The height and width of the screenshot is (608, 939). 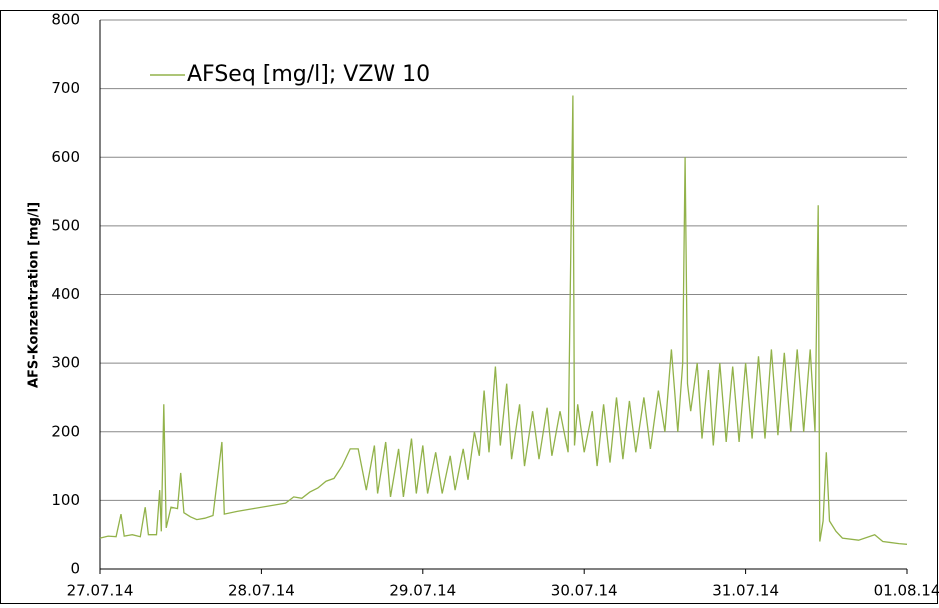 I want to click on y-tick-label: 400, so click(x=65, y=294).